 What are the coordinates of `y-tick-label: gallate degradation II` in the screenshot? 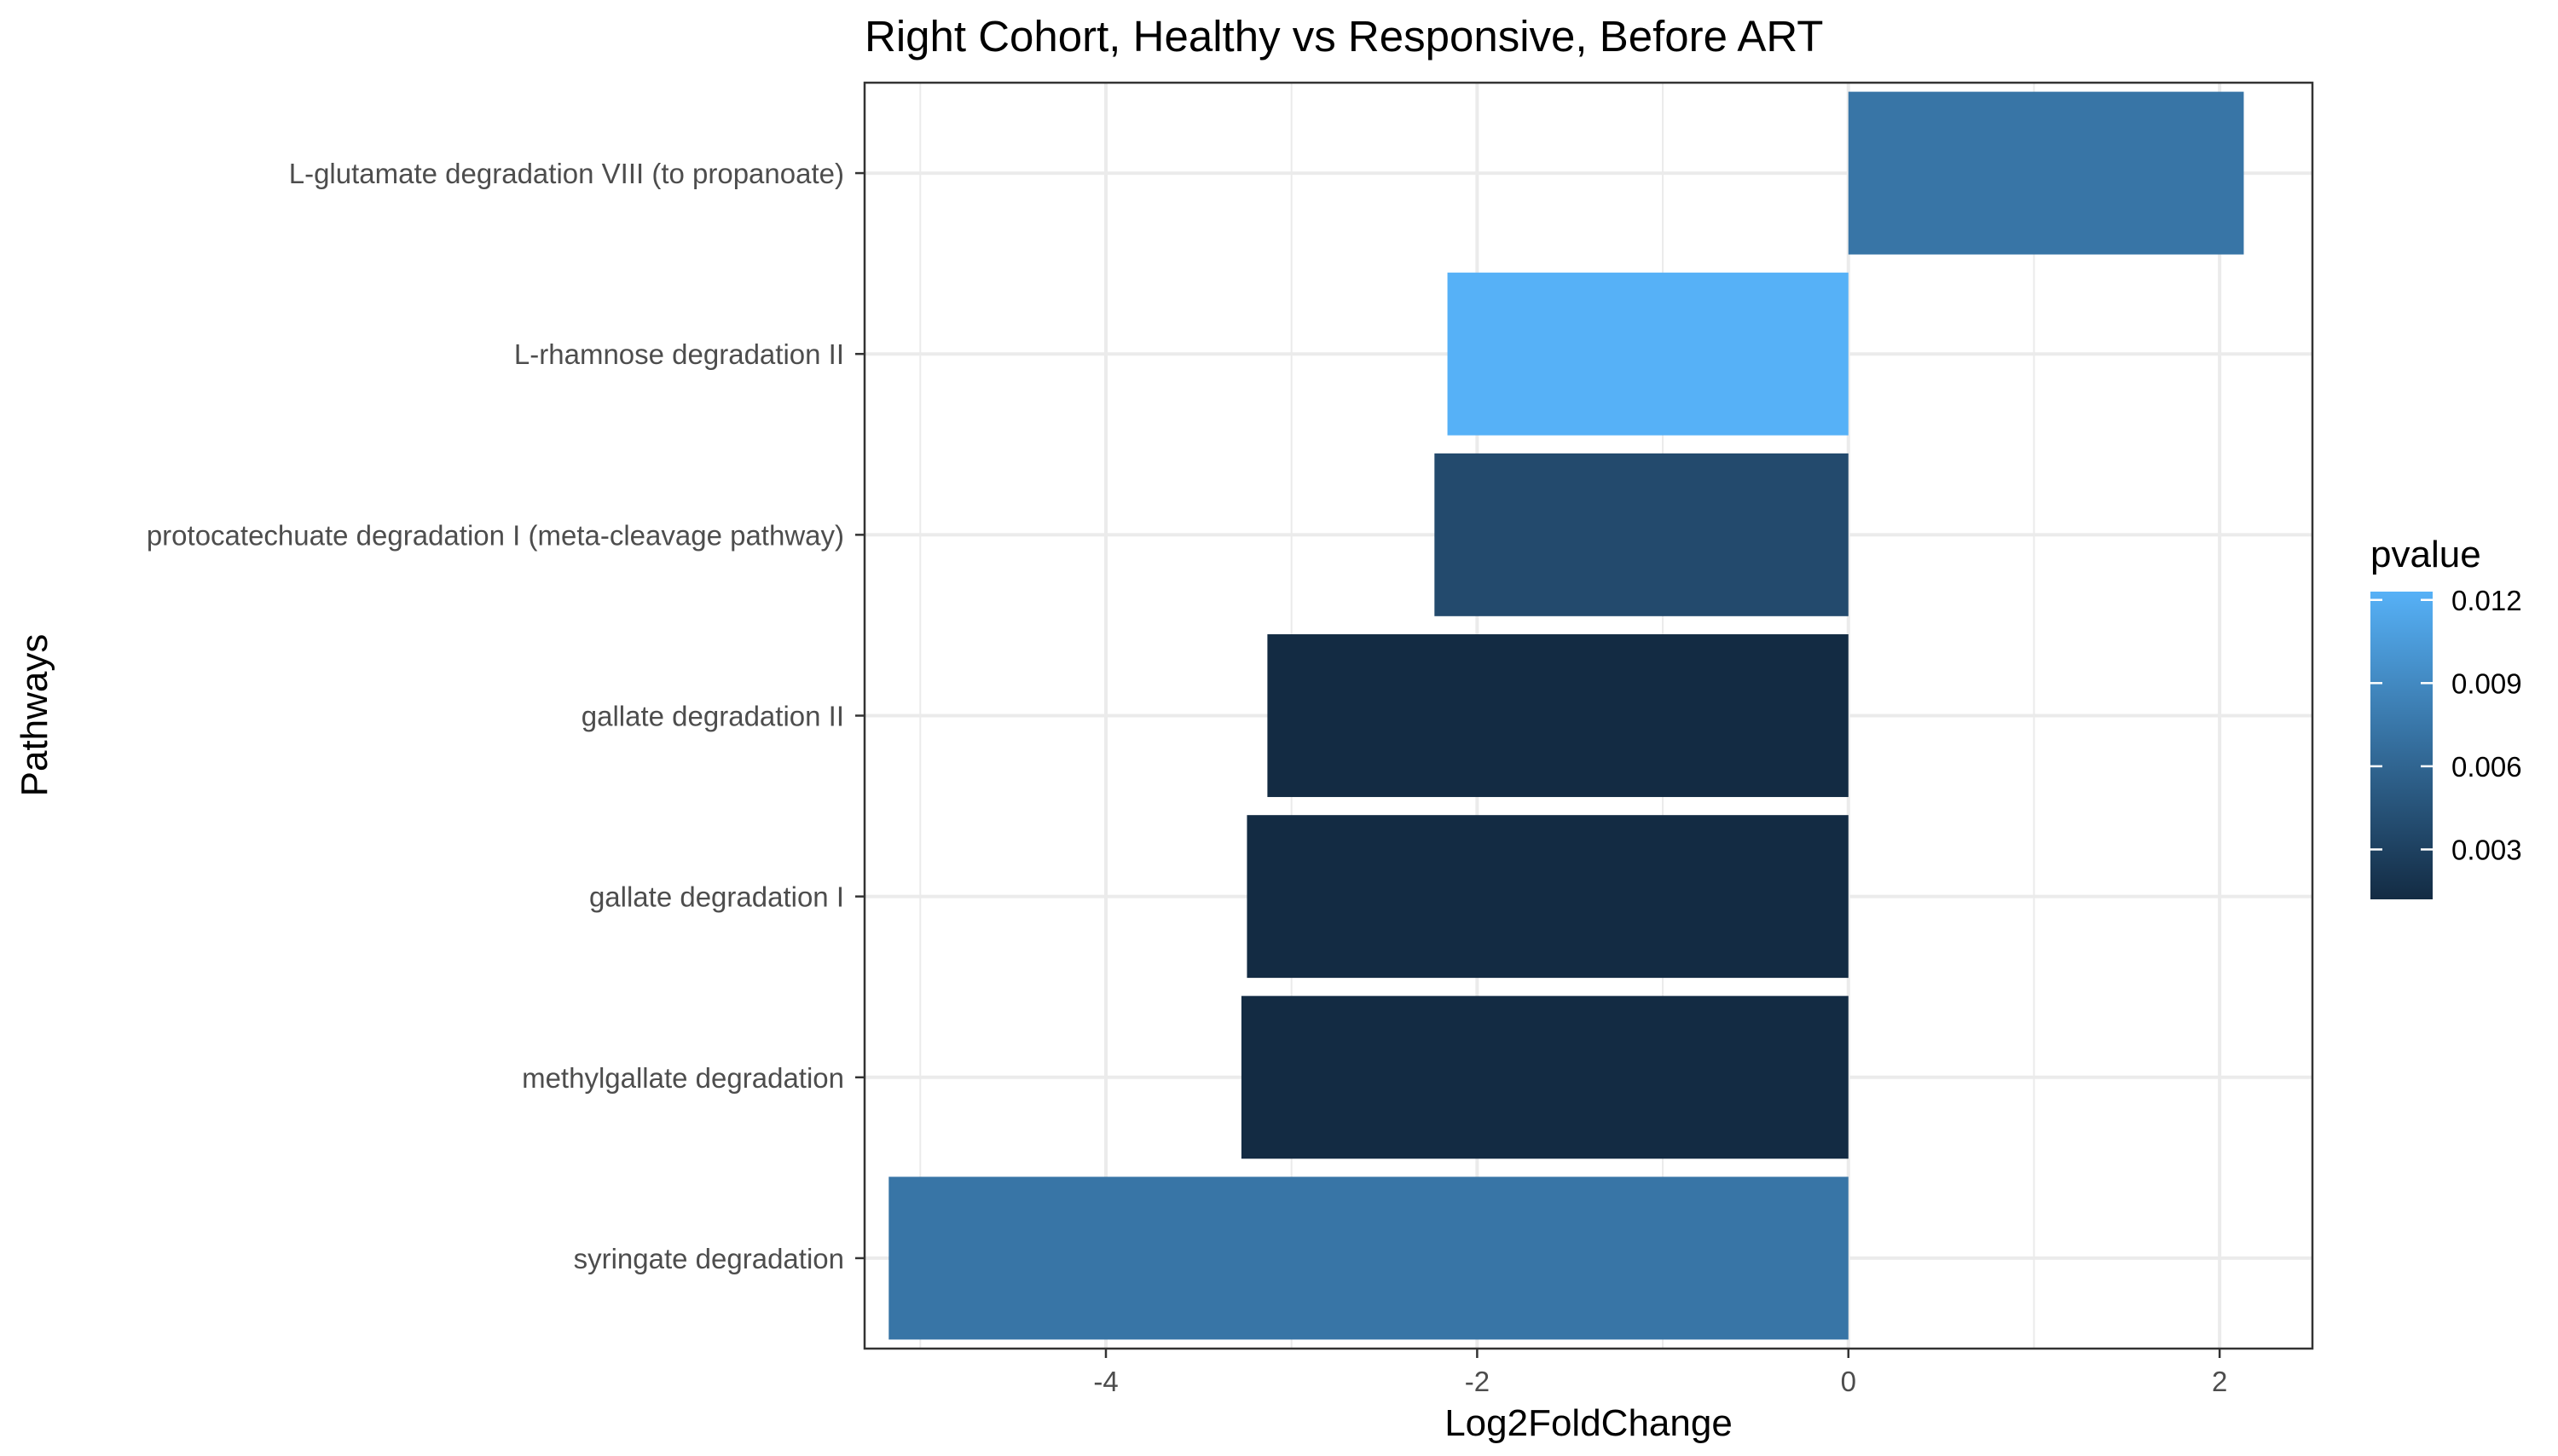 It's located at (713, 716).